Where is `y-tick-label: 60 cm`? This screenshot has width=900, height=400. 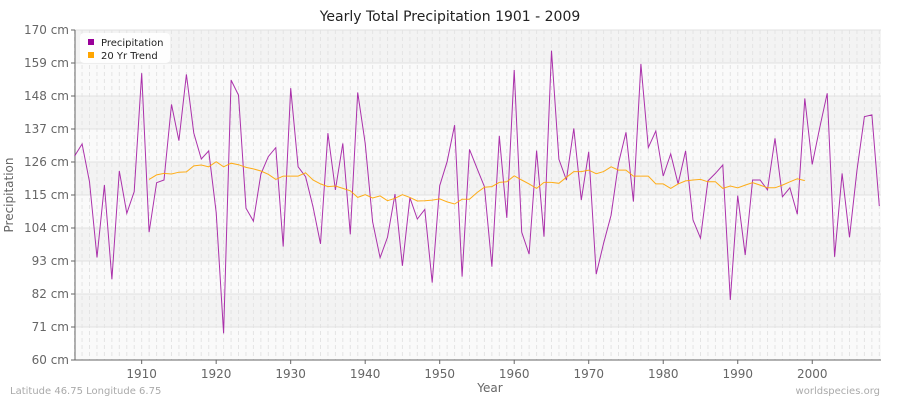
y-tick-label: 60 cm is located at coordinates (50, 360).